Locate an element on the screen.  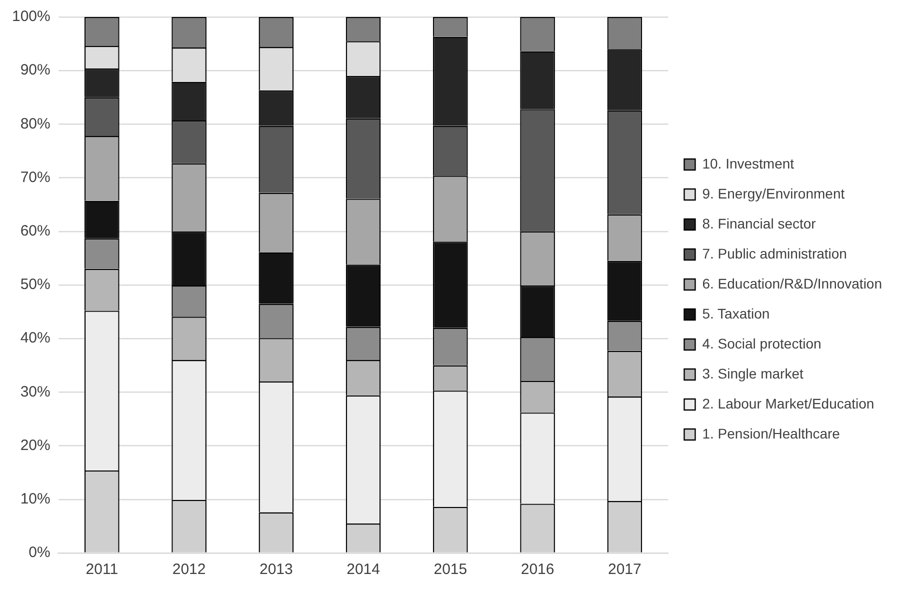
x-tick-label: 2013 is located at coordinates (276, 569).